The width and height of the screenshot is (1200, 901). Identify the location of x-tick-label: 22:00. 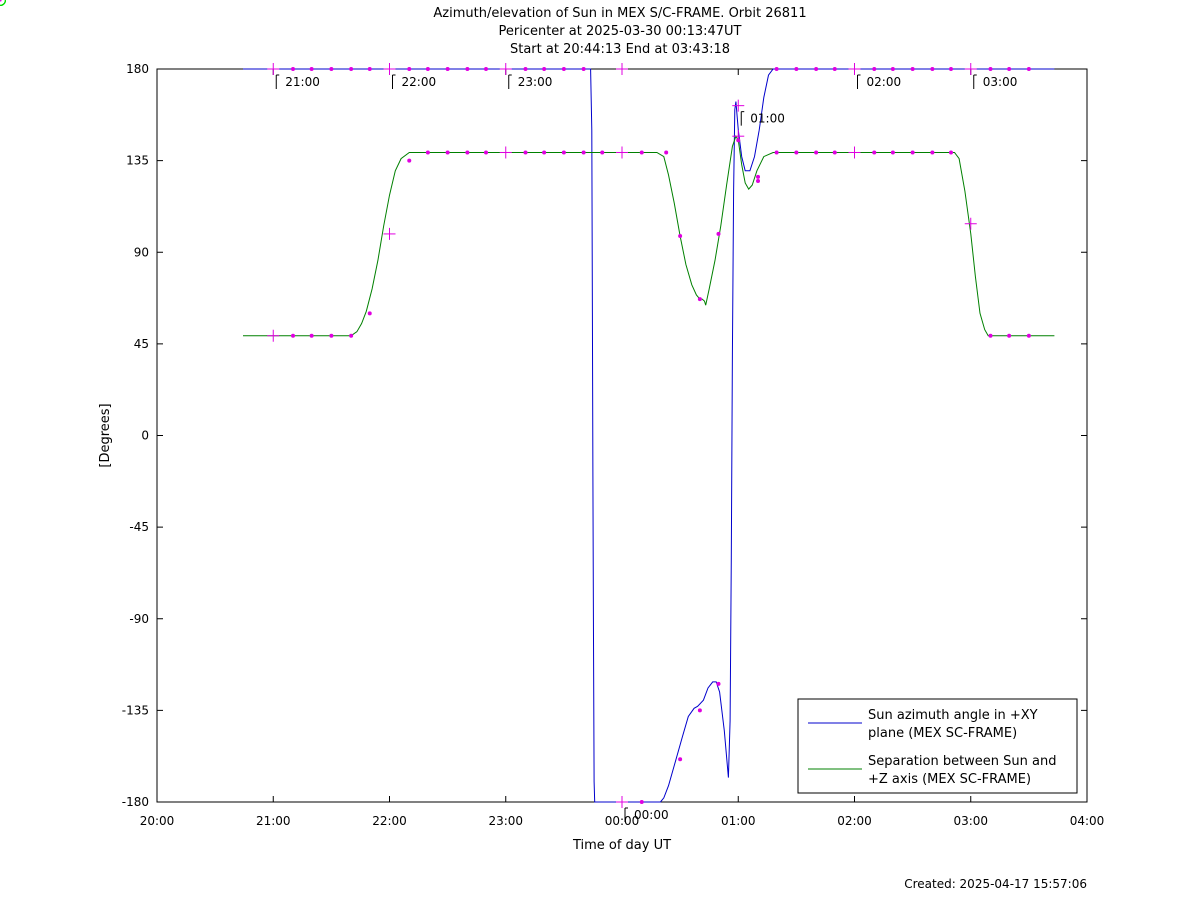
(389, 821).